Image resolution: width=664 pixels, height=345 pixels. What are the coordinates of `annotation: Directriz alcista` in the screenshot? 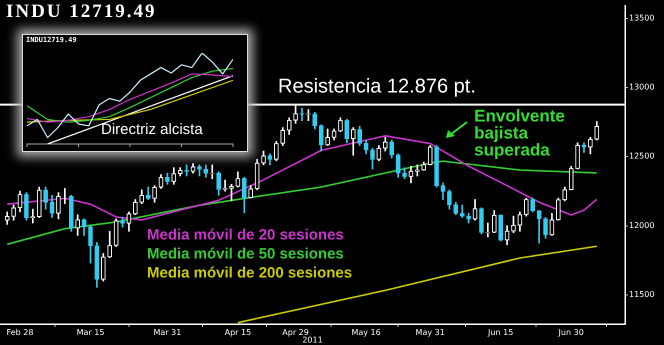 It's located at (152, 129).